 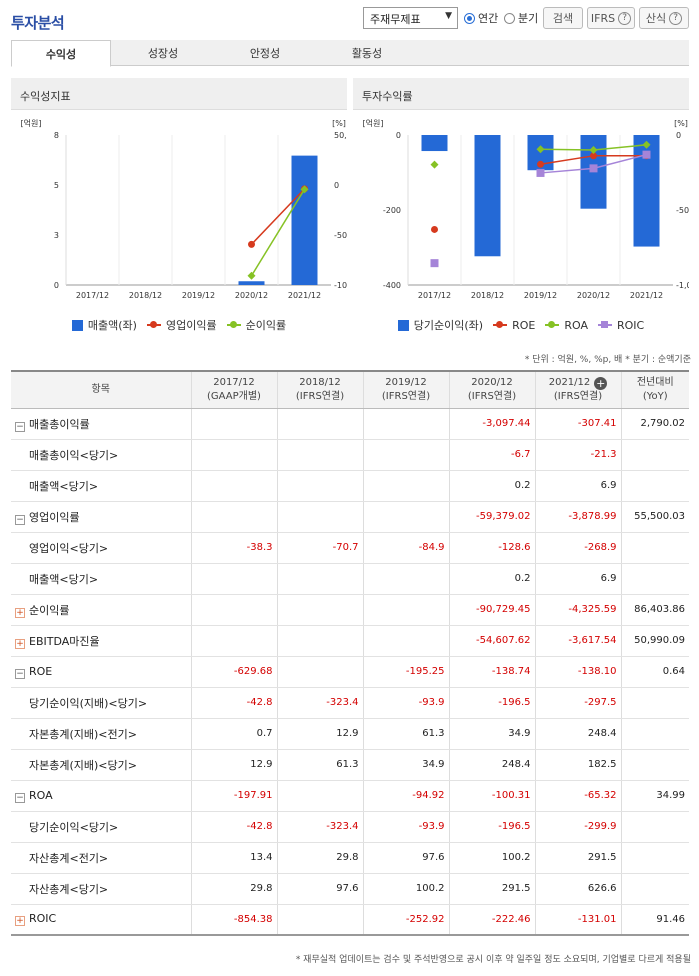 I want to click on table-cell: -6.7, so click(x=491, y=455).